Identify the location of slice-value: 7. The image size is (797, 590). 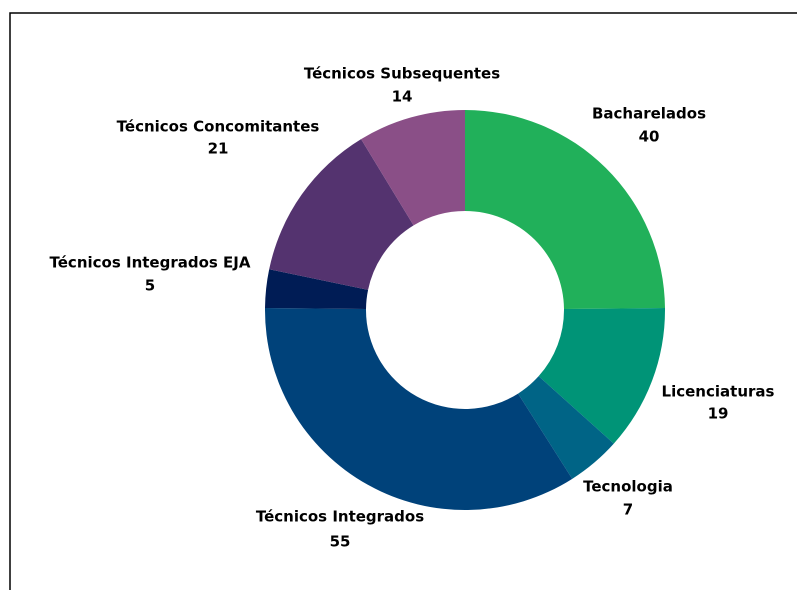
(628, 510).